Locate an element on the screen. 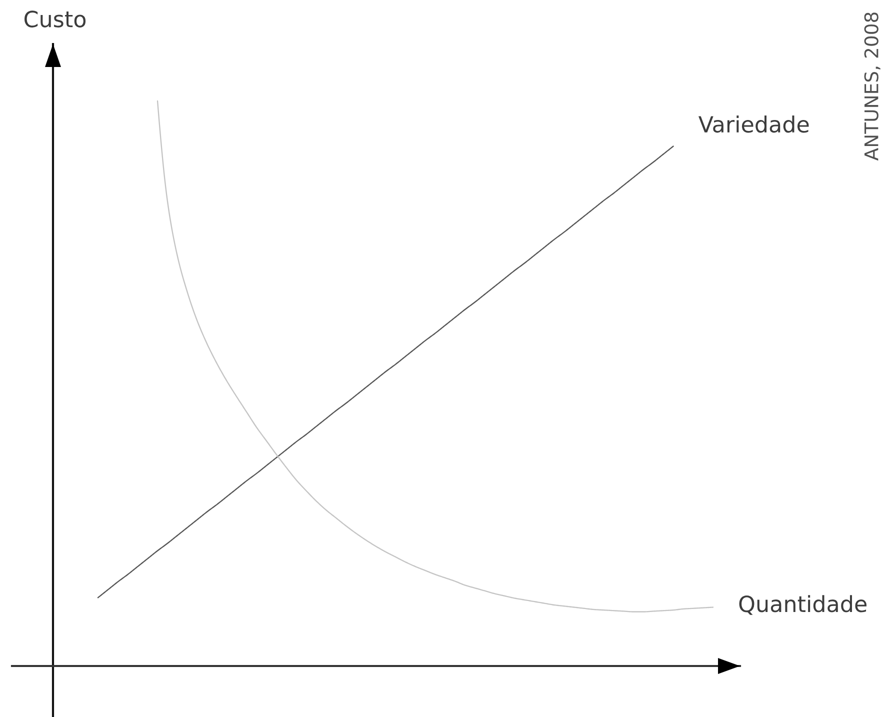  y-axis-title: Custo is located at coordinates (55, 19).